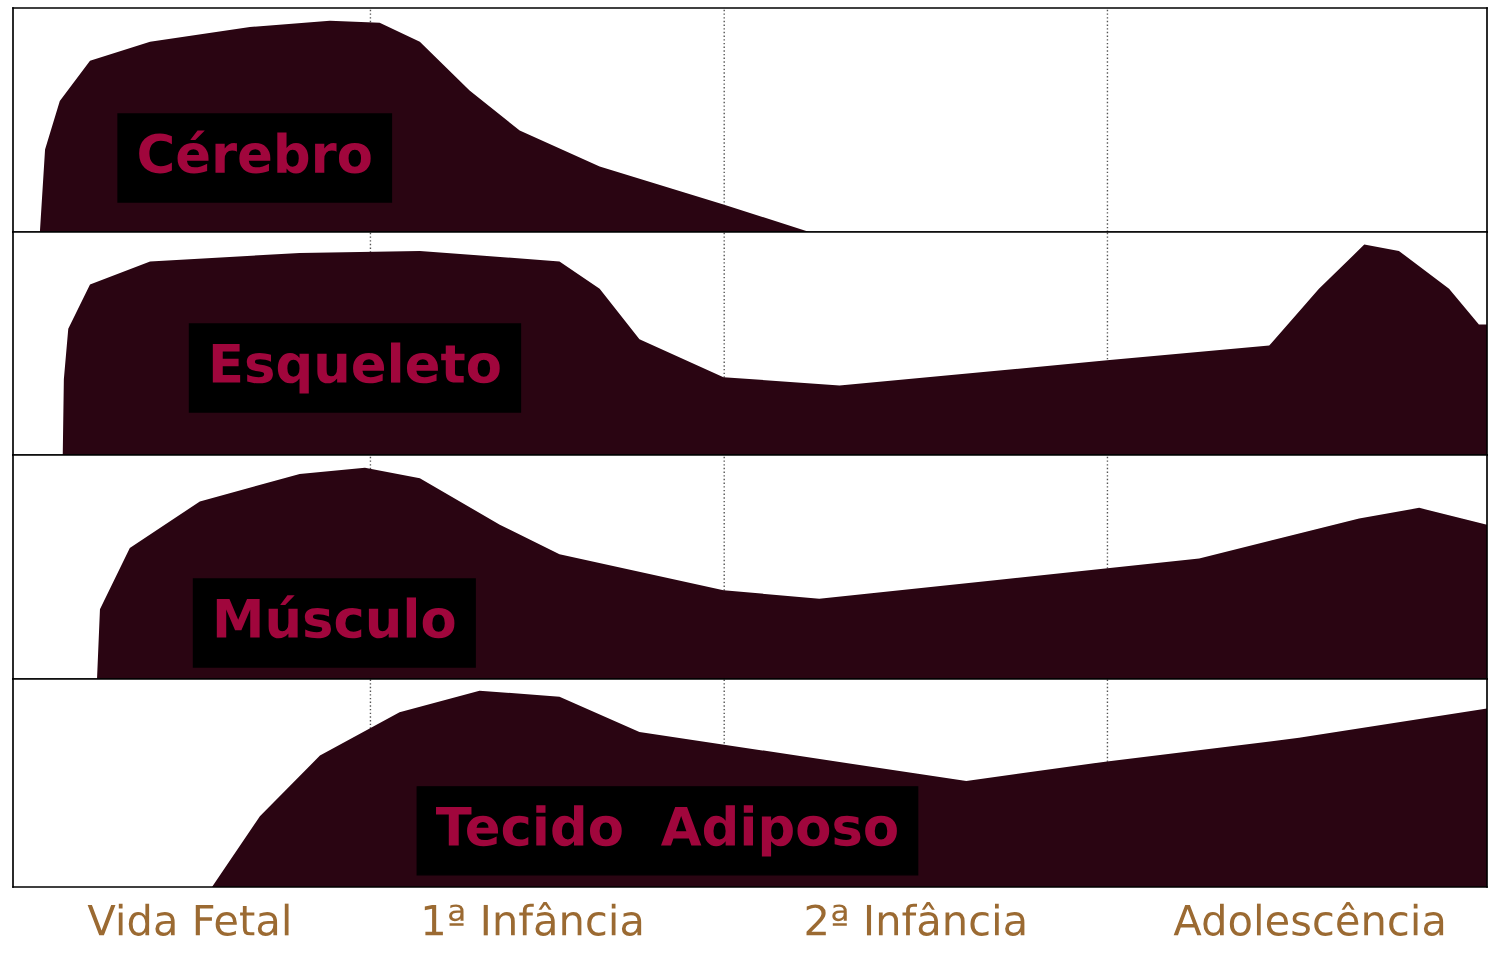  What do you see at coordinates (335, 617) in the screenshot?
I see `annotation: Músculo` at bounding box center [335, 617].